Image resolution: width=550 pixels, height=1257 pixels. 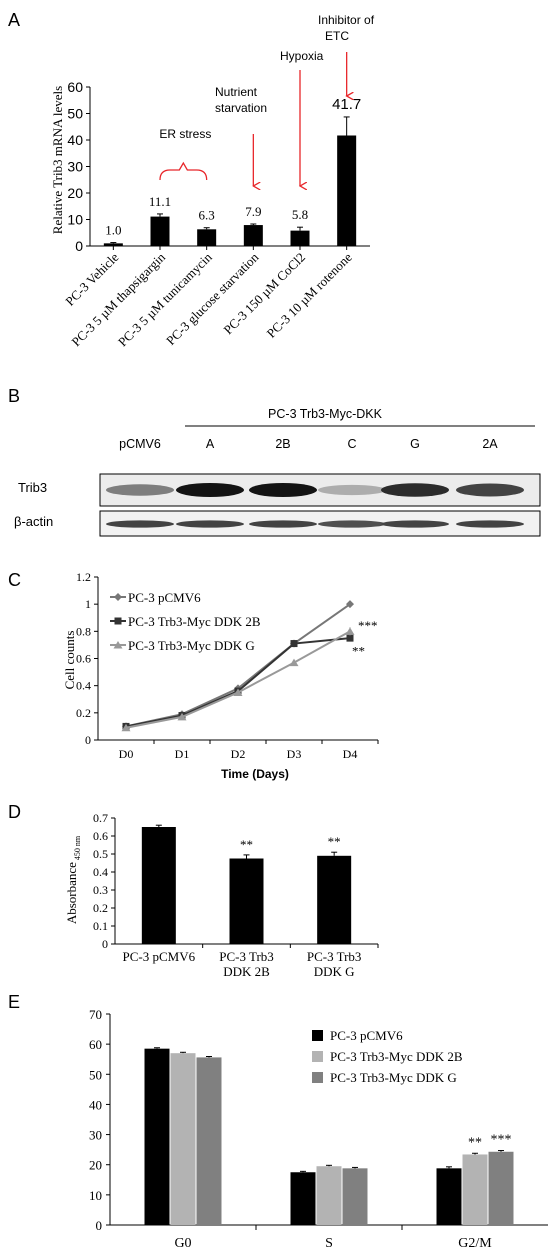 I want to click on panel-d-y-axis-label-unit: 450 nm, so click(x=77, y=847).